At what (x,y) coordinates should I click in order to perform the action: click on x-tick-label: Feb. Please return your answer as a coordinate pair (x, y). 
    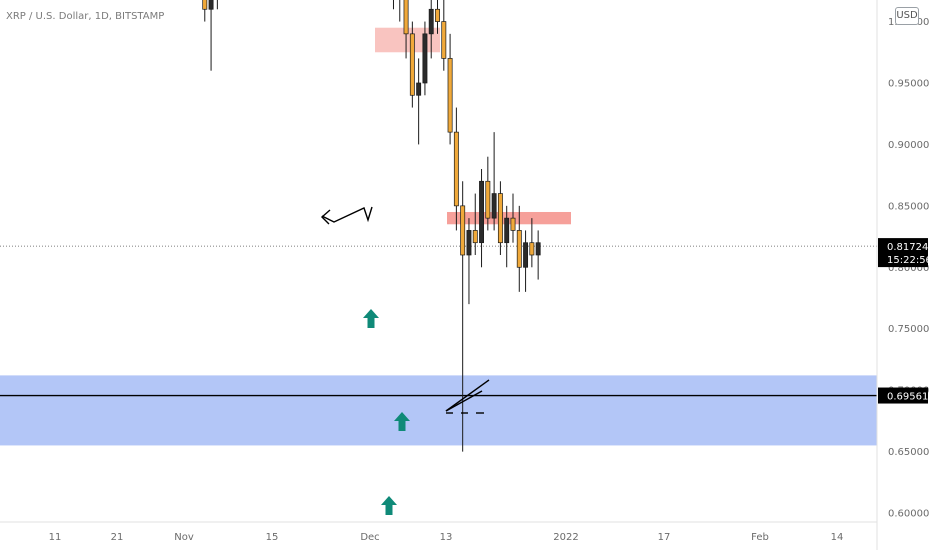
    Looking at the image, I should click on (760, 537).